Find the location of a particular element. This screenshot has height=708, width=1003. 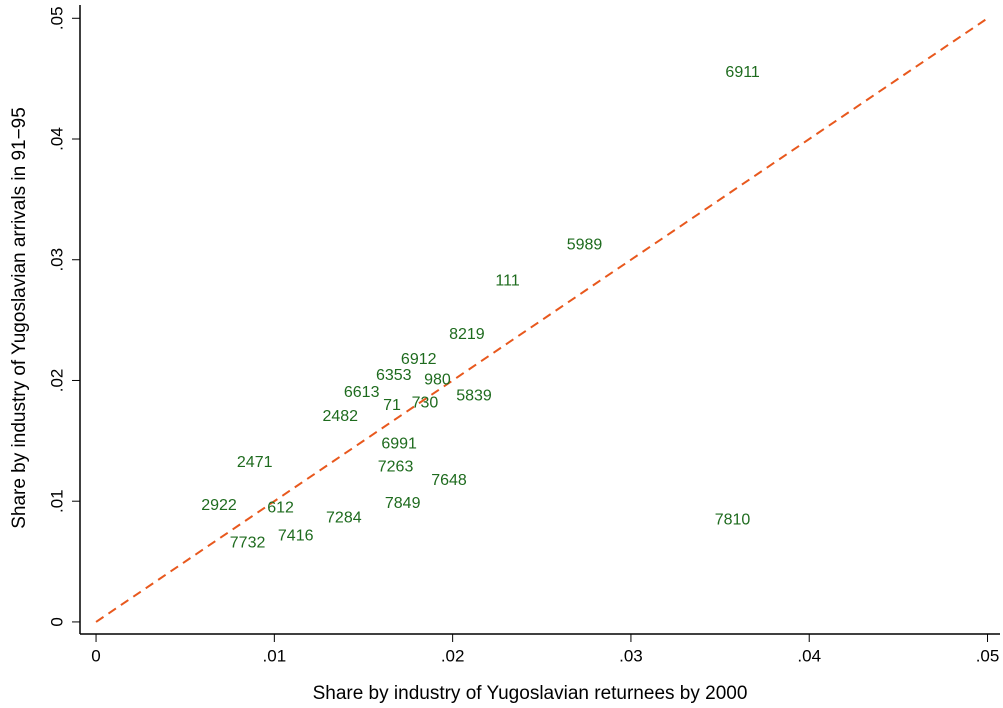

point-label: 980 is located at coordinates (437, 380).